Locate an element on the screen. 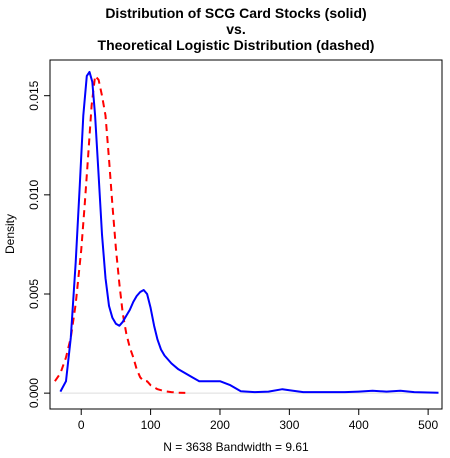 This screenshot has width=450, height=458. y-tick-label: 0.015 is located at coordinates (34, 95).